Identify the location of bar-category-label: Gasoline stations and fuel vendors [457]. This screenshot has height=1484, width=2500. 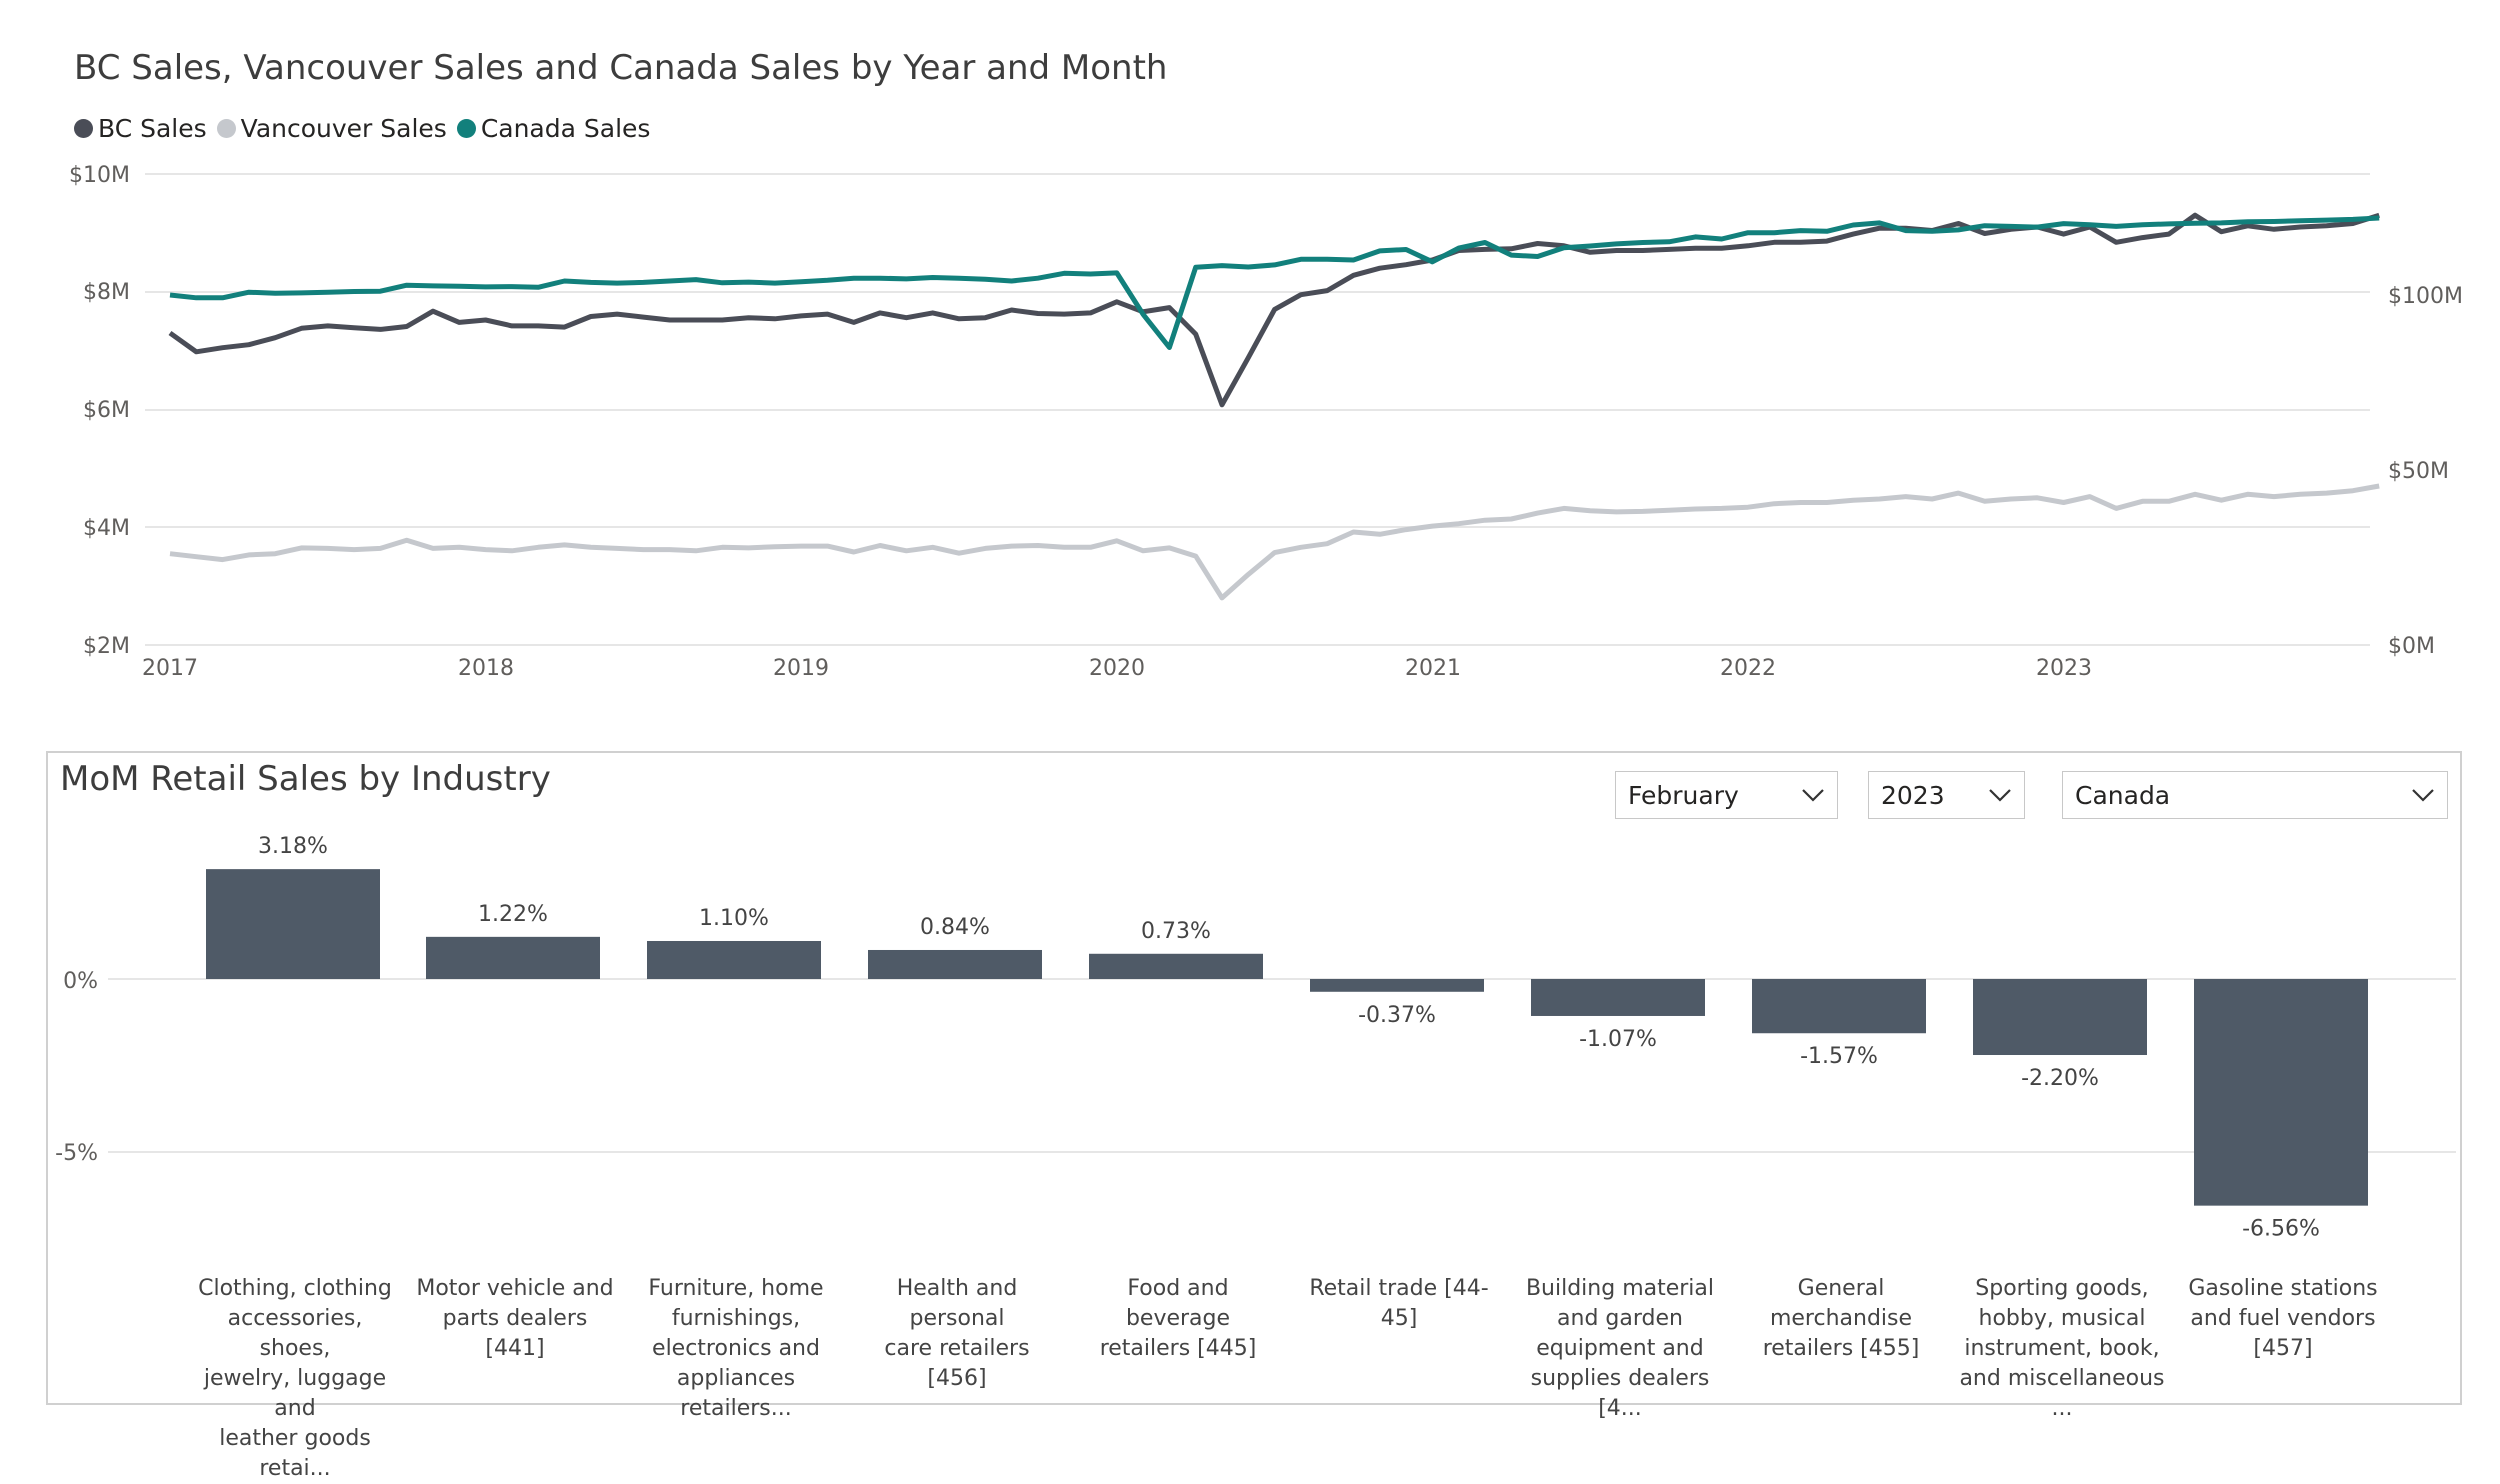
(2283, 1319).